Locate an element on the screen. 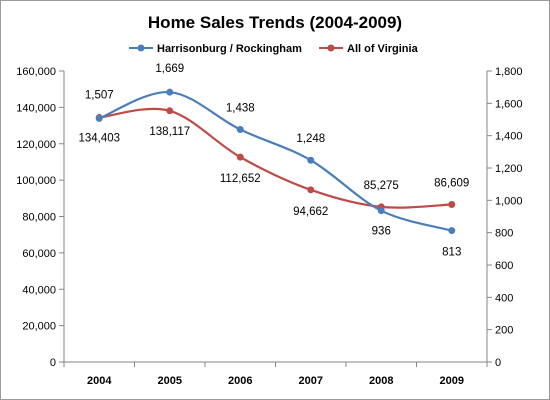  legend-item-harrisonburg: Harrisonburg / Rockingham is located at coordinates (215, 49).